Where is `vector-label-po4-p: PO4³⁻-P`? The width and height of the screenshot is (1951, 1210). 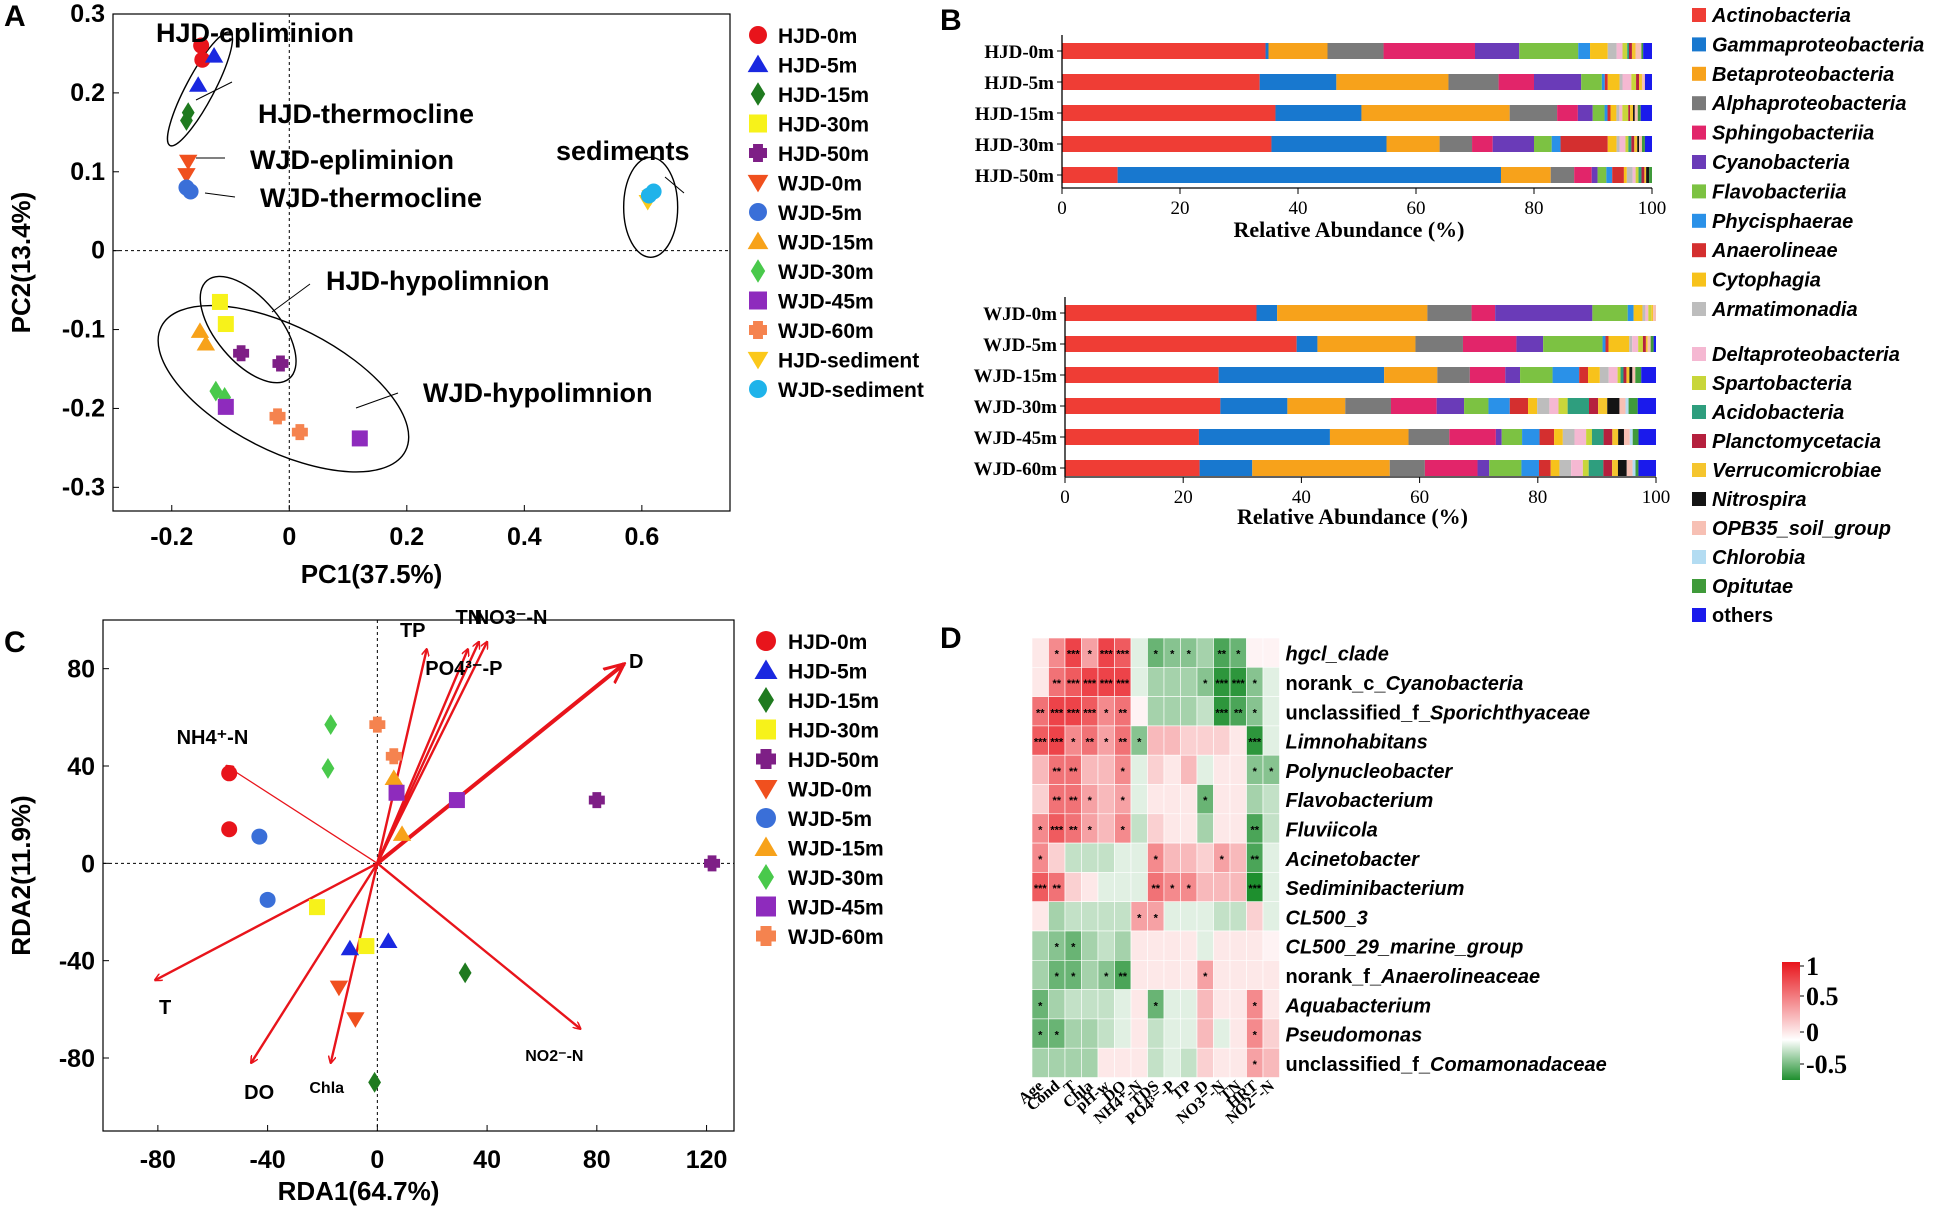 vector-label-po4-p: PO4³⁻-P is located at coordinates (463, 669).